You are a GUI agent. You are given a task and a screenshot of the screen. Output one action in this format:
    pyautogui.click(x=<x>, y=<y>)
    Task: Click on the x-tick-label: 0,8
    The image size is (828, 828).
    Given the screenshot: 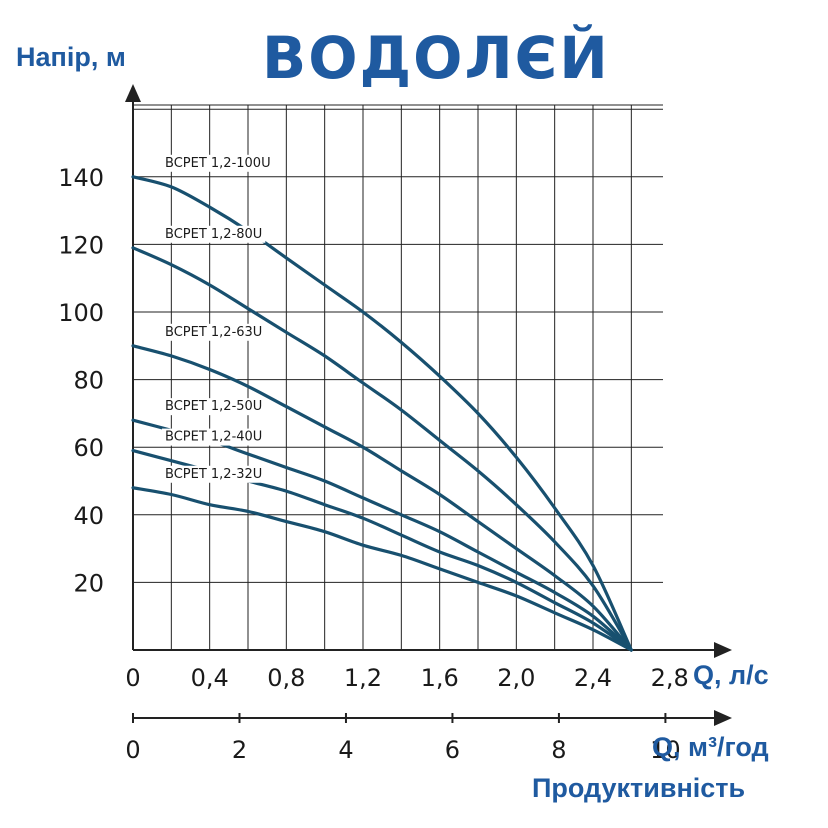 What is the action you would take?
    pyautogui.click(x=286, y=678)
    